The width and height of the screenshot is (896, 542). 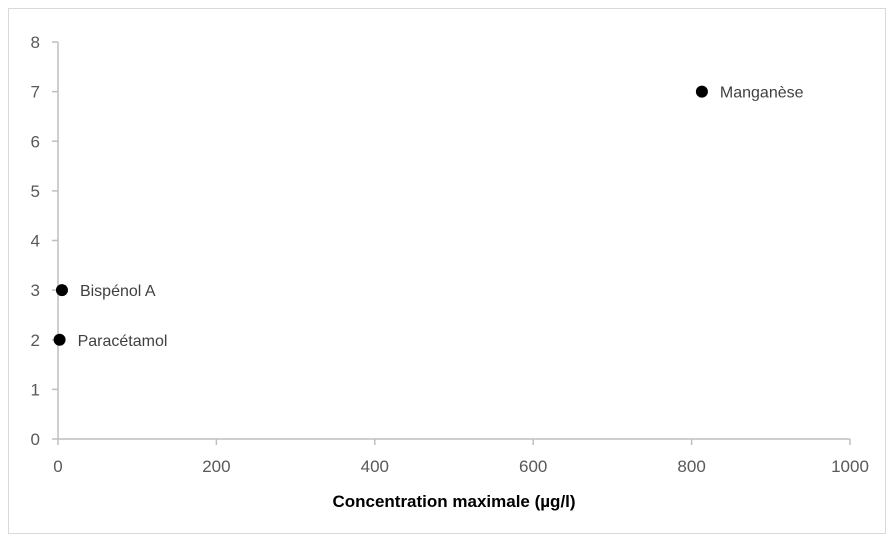 What do you see at coordinates (216, 466) in the screenshot?
I see `x-tick-label: 200` at bounding box center [216, 466].